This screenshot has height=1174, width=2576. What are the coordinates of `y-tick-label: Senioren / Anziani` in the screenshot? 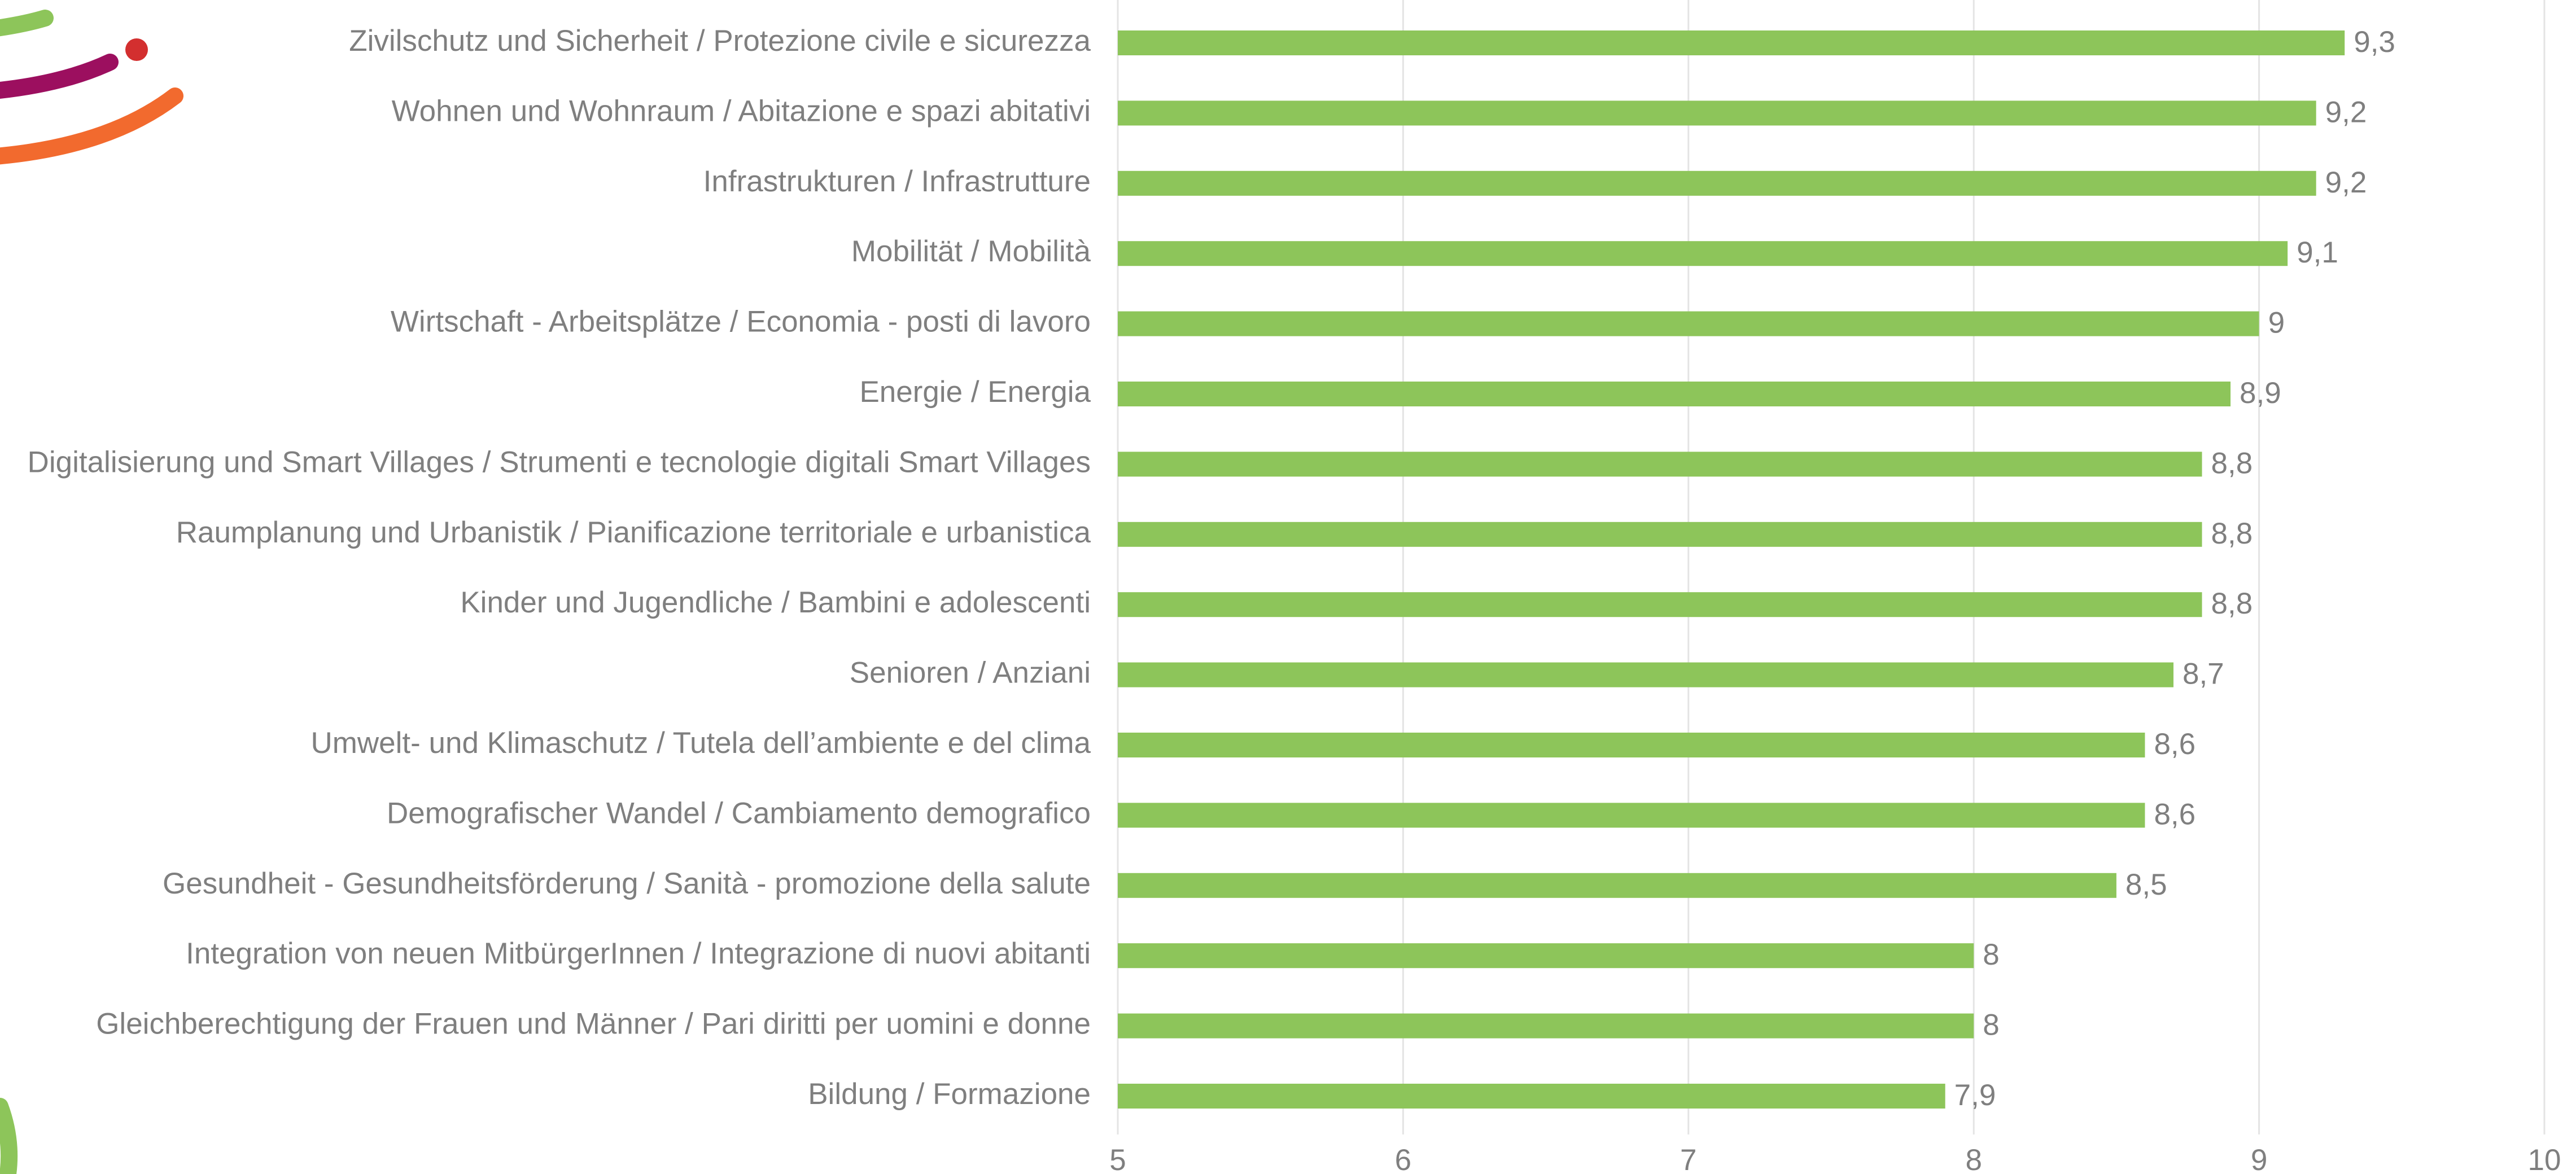 It's located at (970, 673).